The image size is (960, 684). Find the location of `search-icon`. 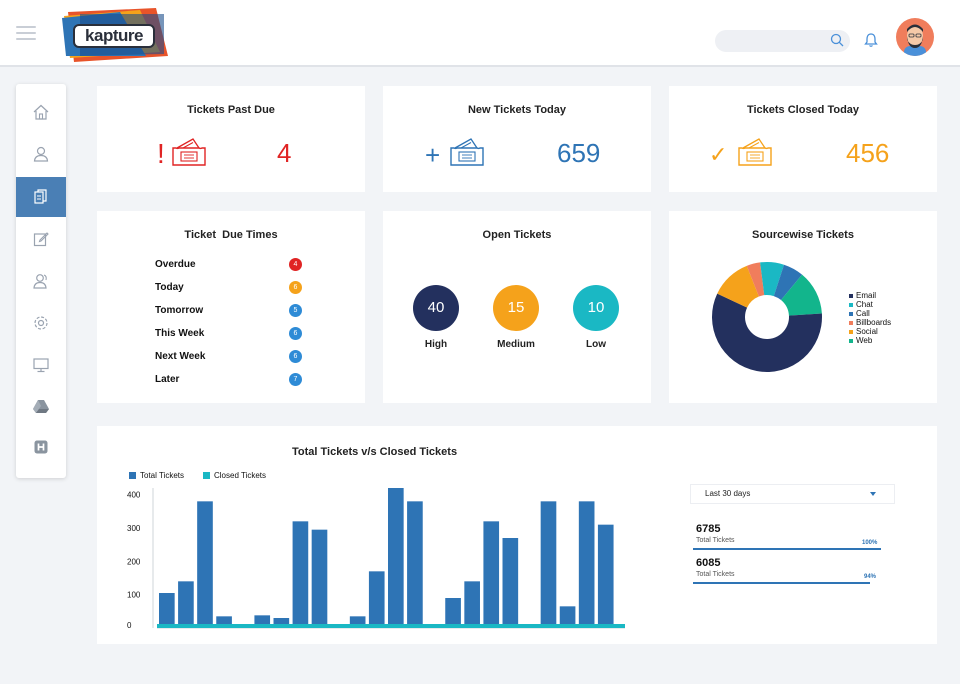

search-icon is located at coordinates (837, 40).